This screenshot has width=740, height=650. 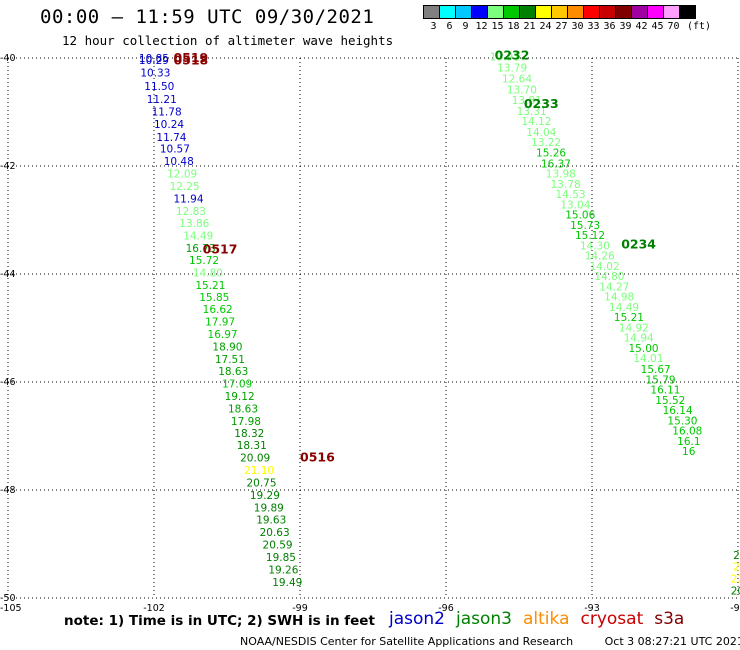 What do you see at coordinates (269, 508) in the screenshot?
I see `wave-height-value: 19.89` at bounding box center [269, 508].